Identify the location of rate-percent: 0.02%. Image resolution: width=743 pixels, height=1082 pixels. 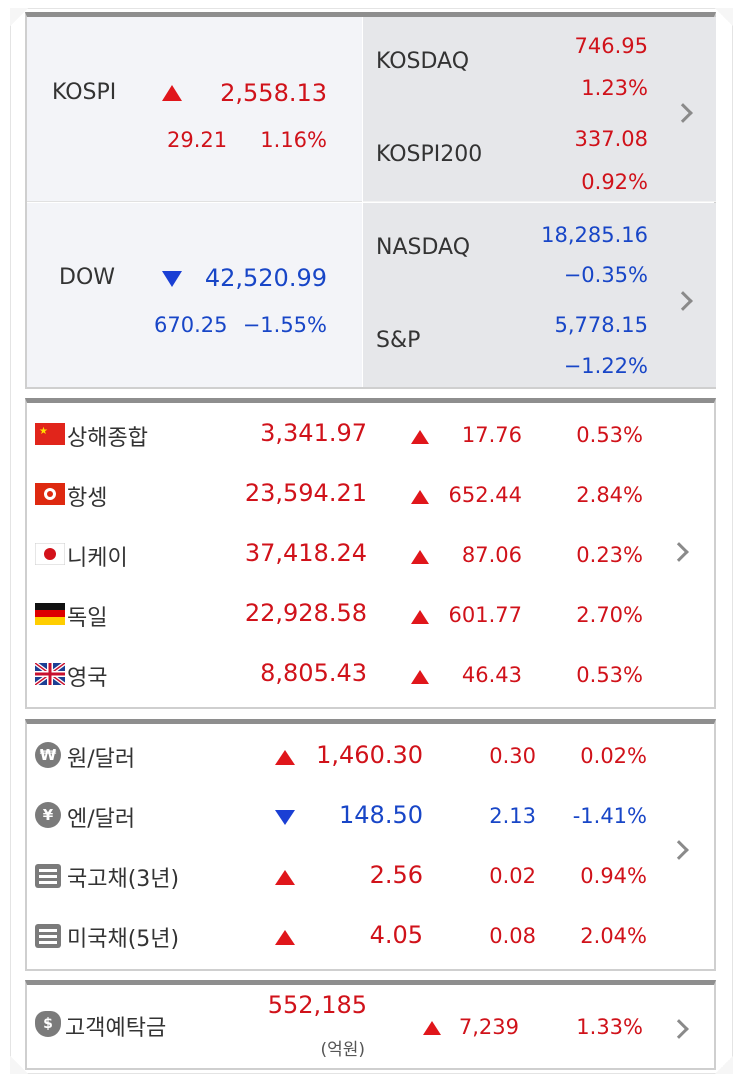
(613, 756).